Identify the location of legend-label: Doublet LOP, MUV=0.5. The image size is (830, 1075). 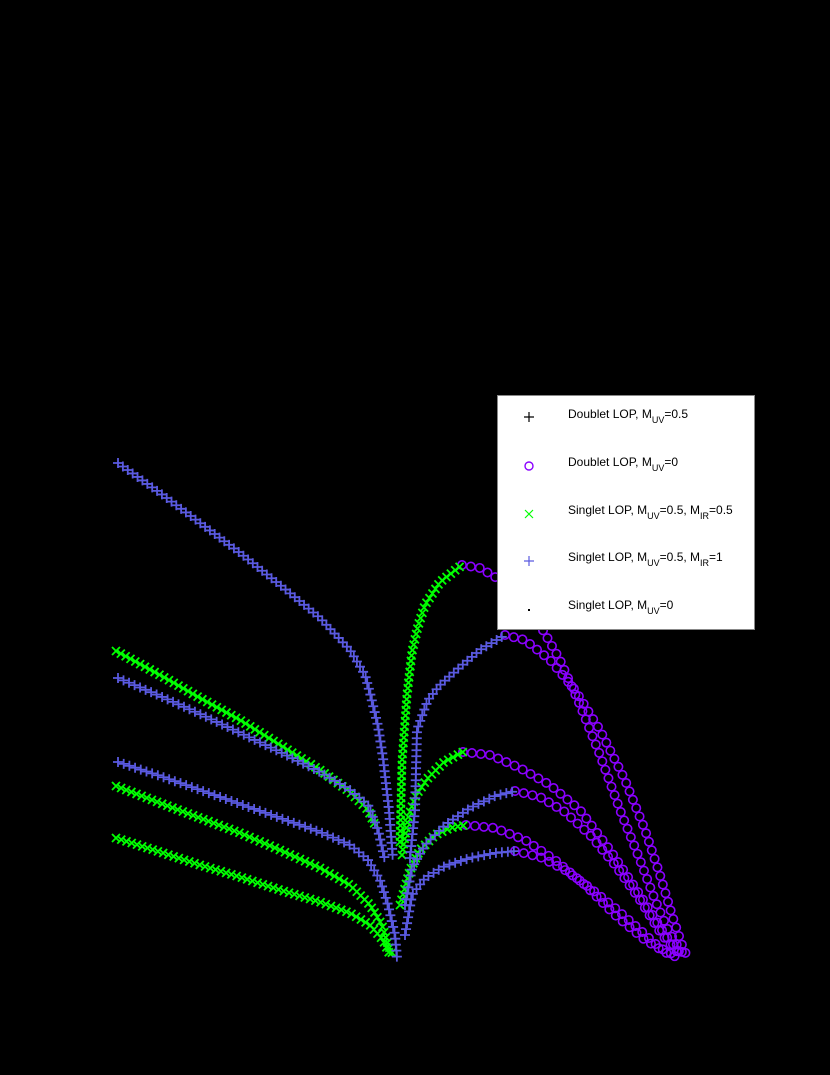
(628, 416).